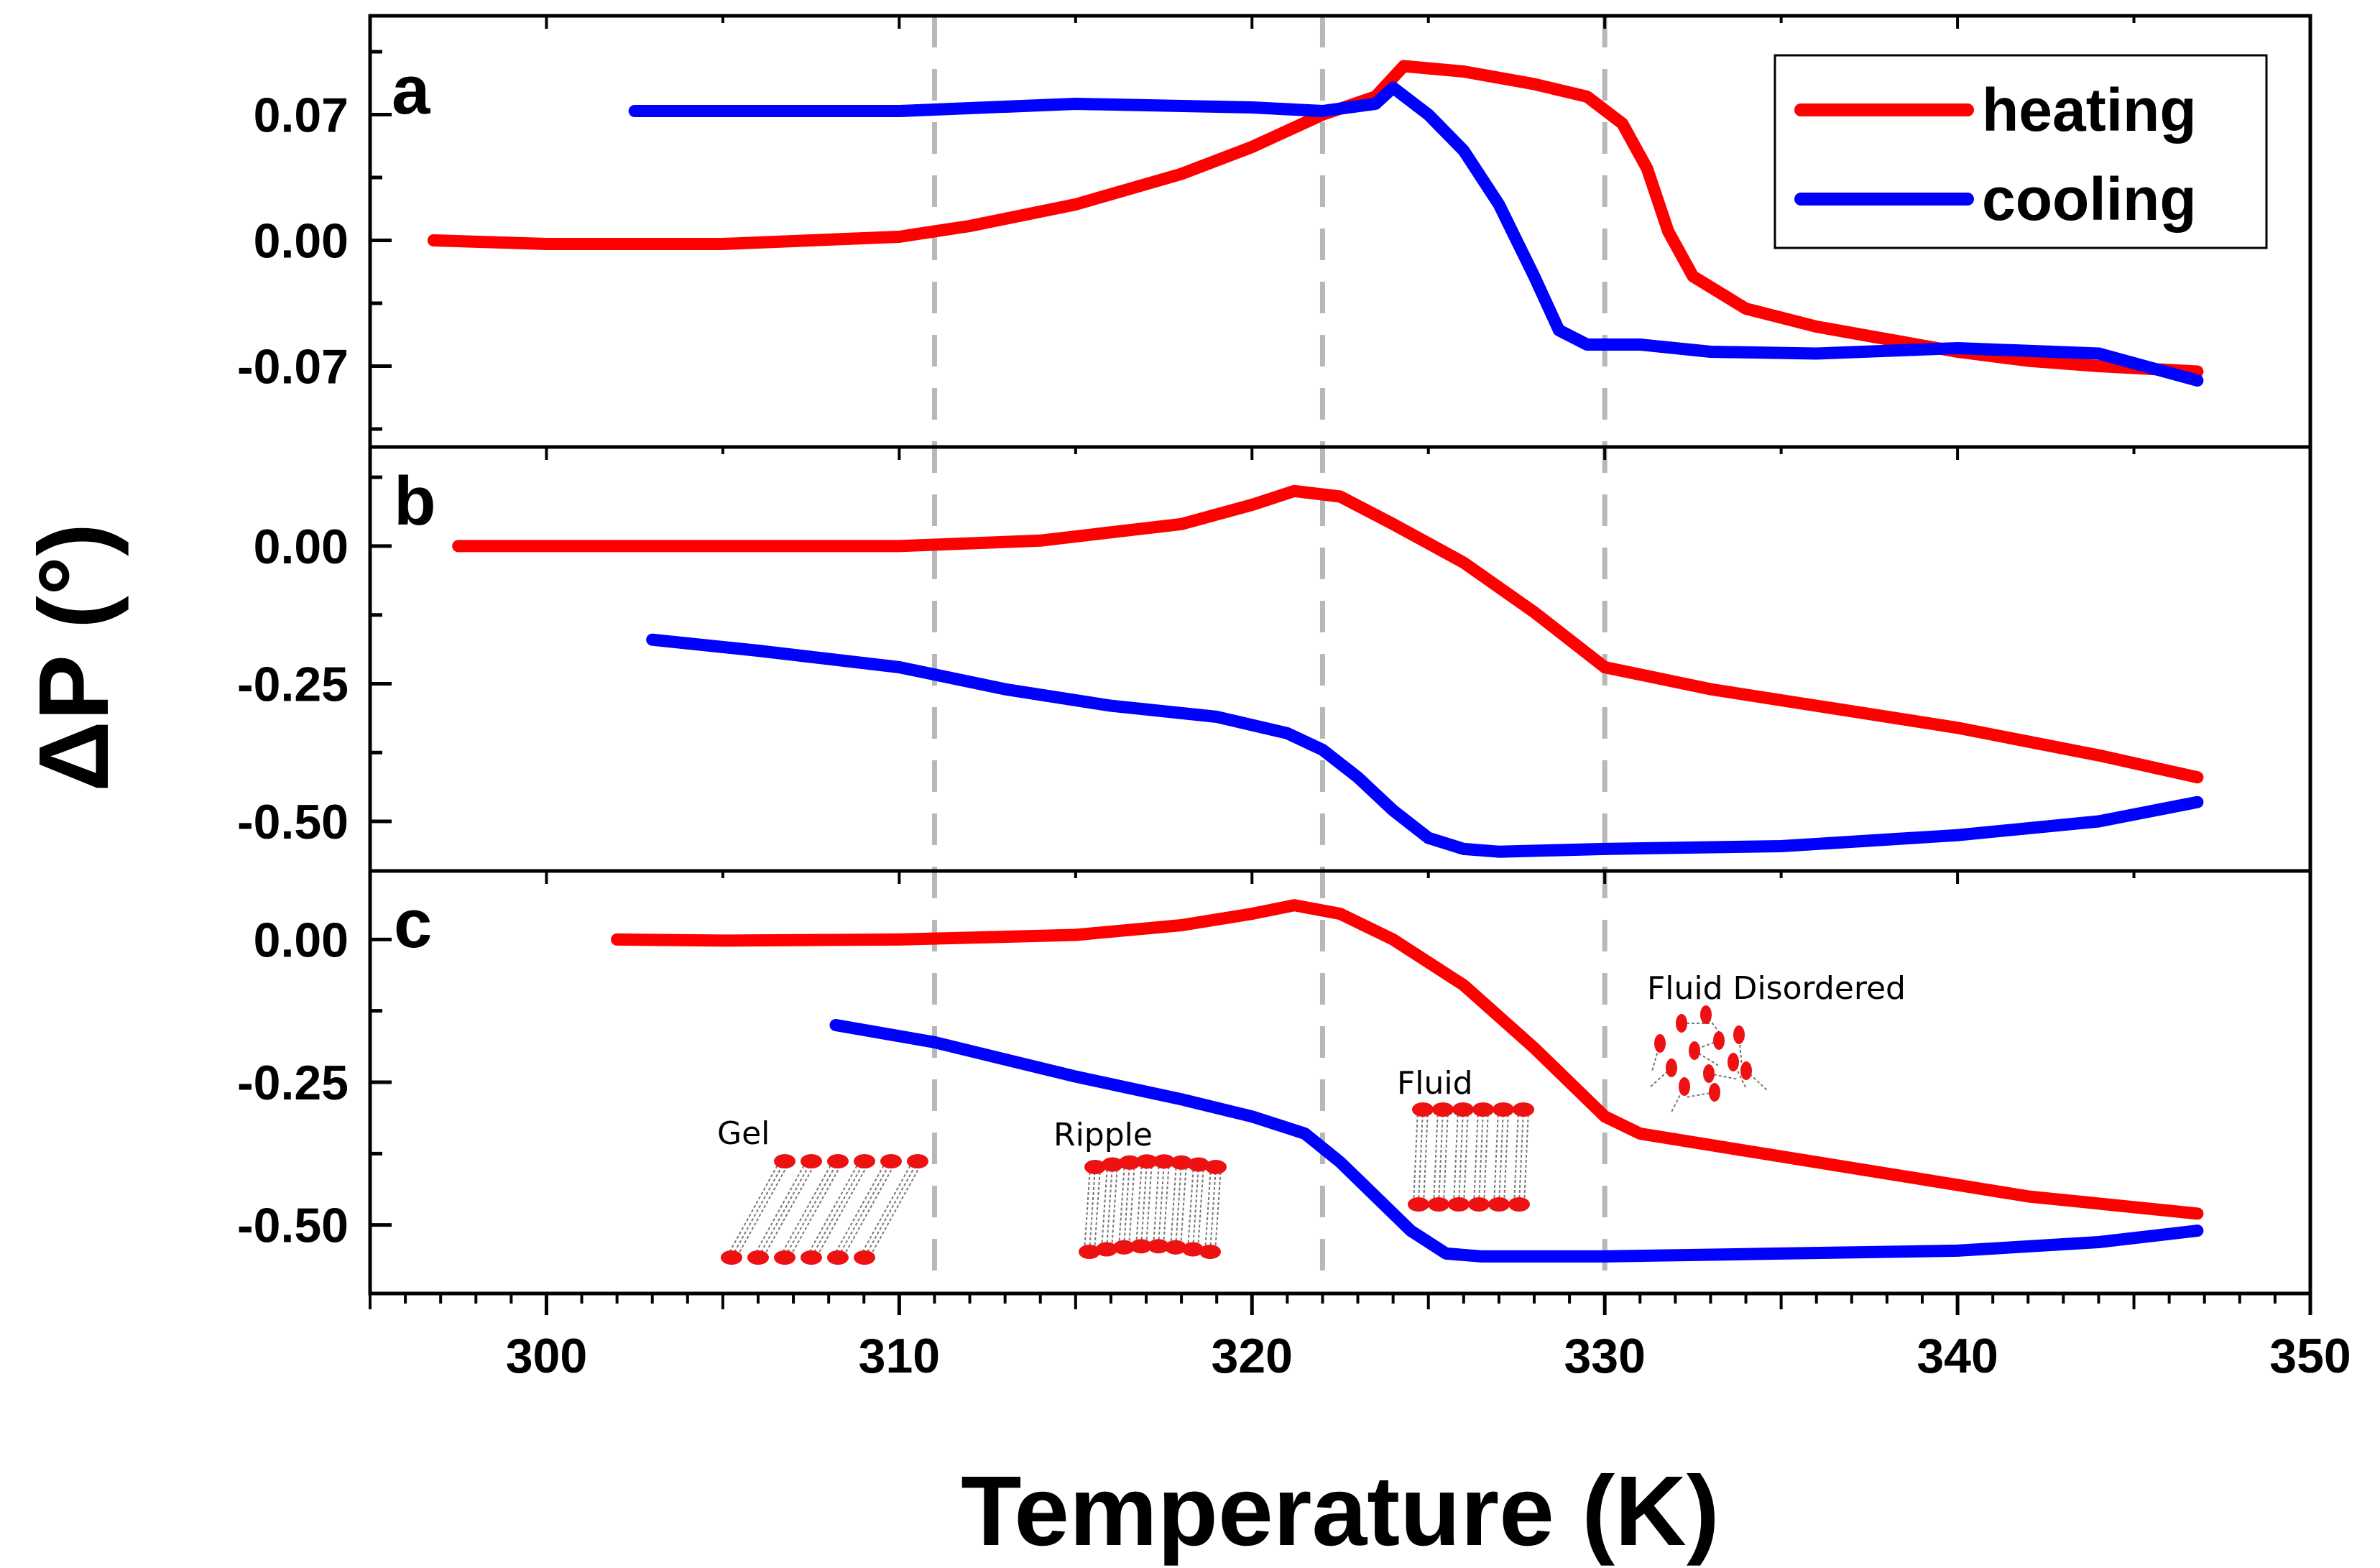  I want to click on series-cooling-panel-a, so click(1416, 234).